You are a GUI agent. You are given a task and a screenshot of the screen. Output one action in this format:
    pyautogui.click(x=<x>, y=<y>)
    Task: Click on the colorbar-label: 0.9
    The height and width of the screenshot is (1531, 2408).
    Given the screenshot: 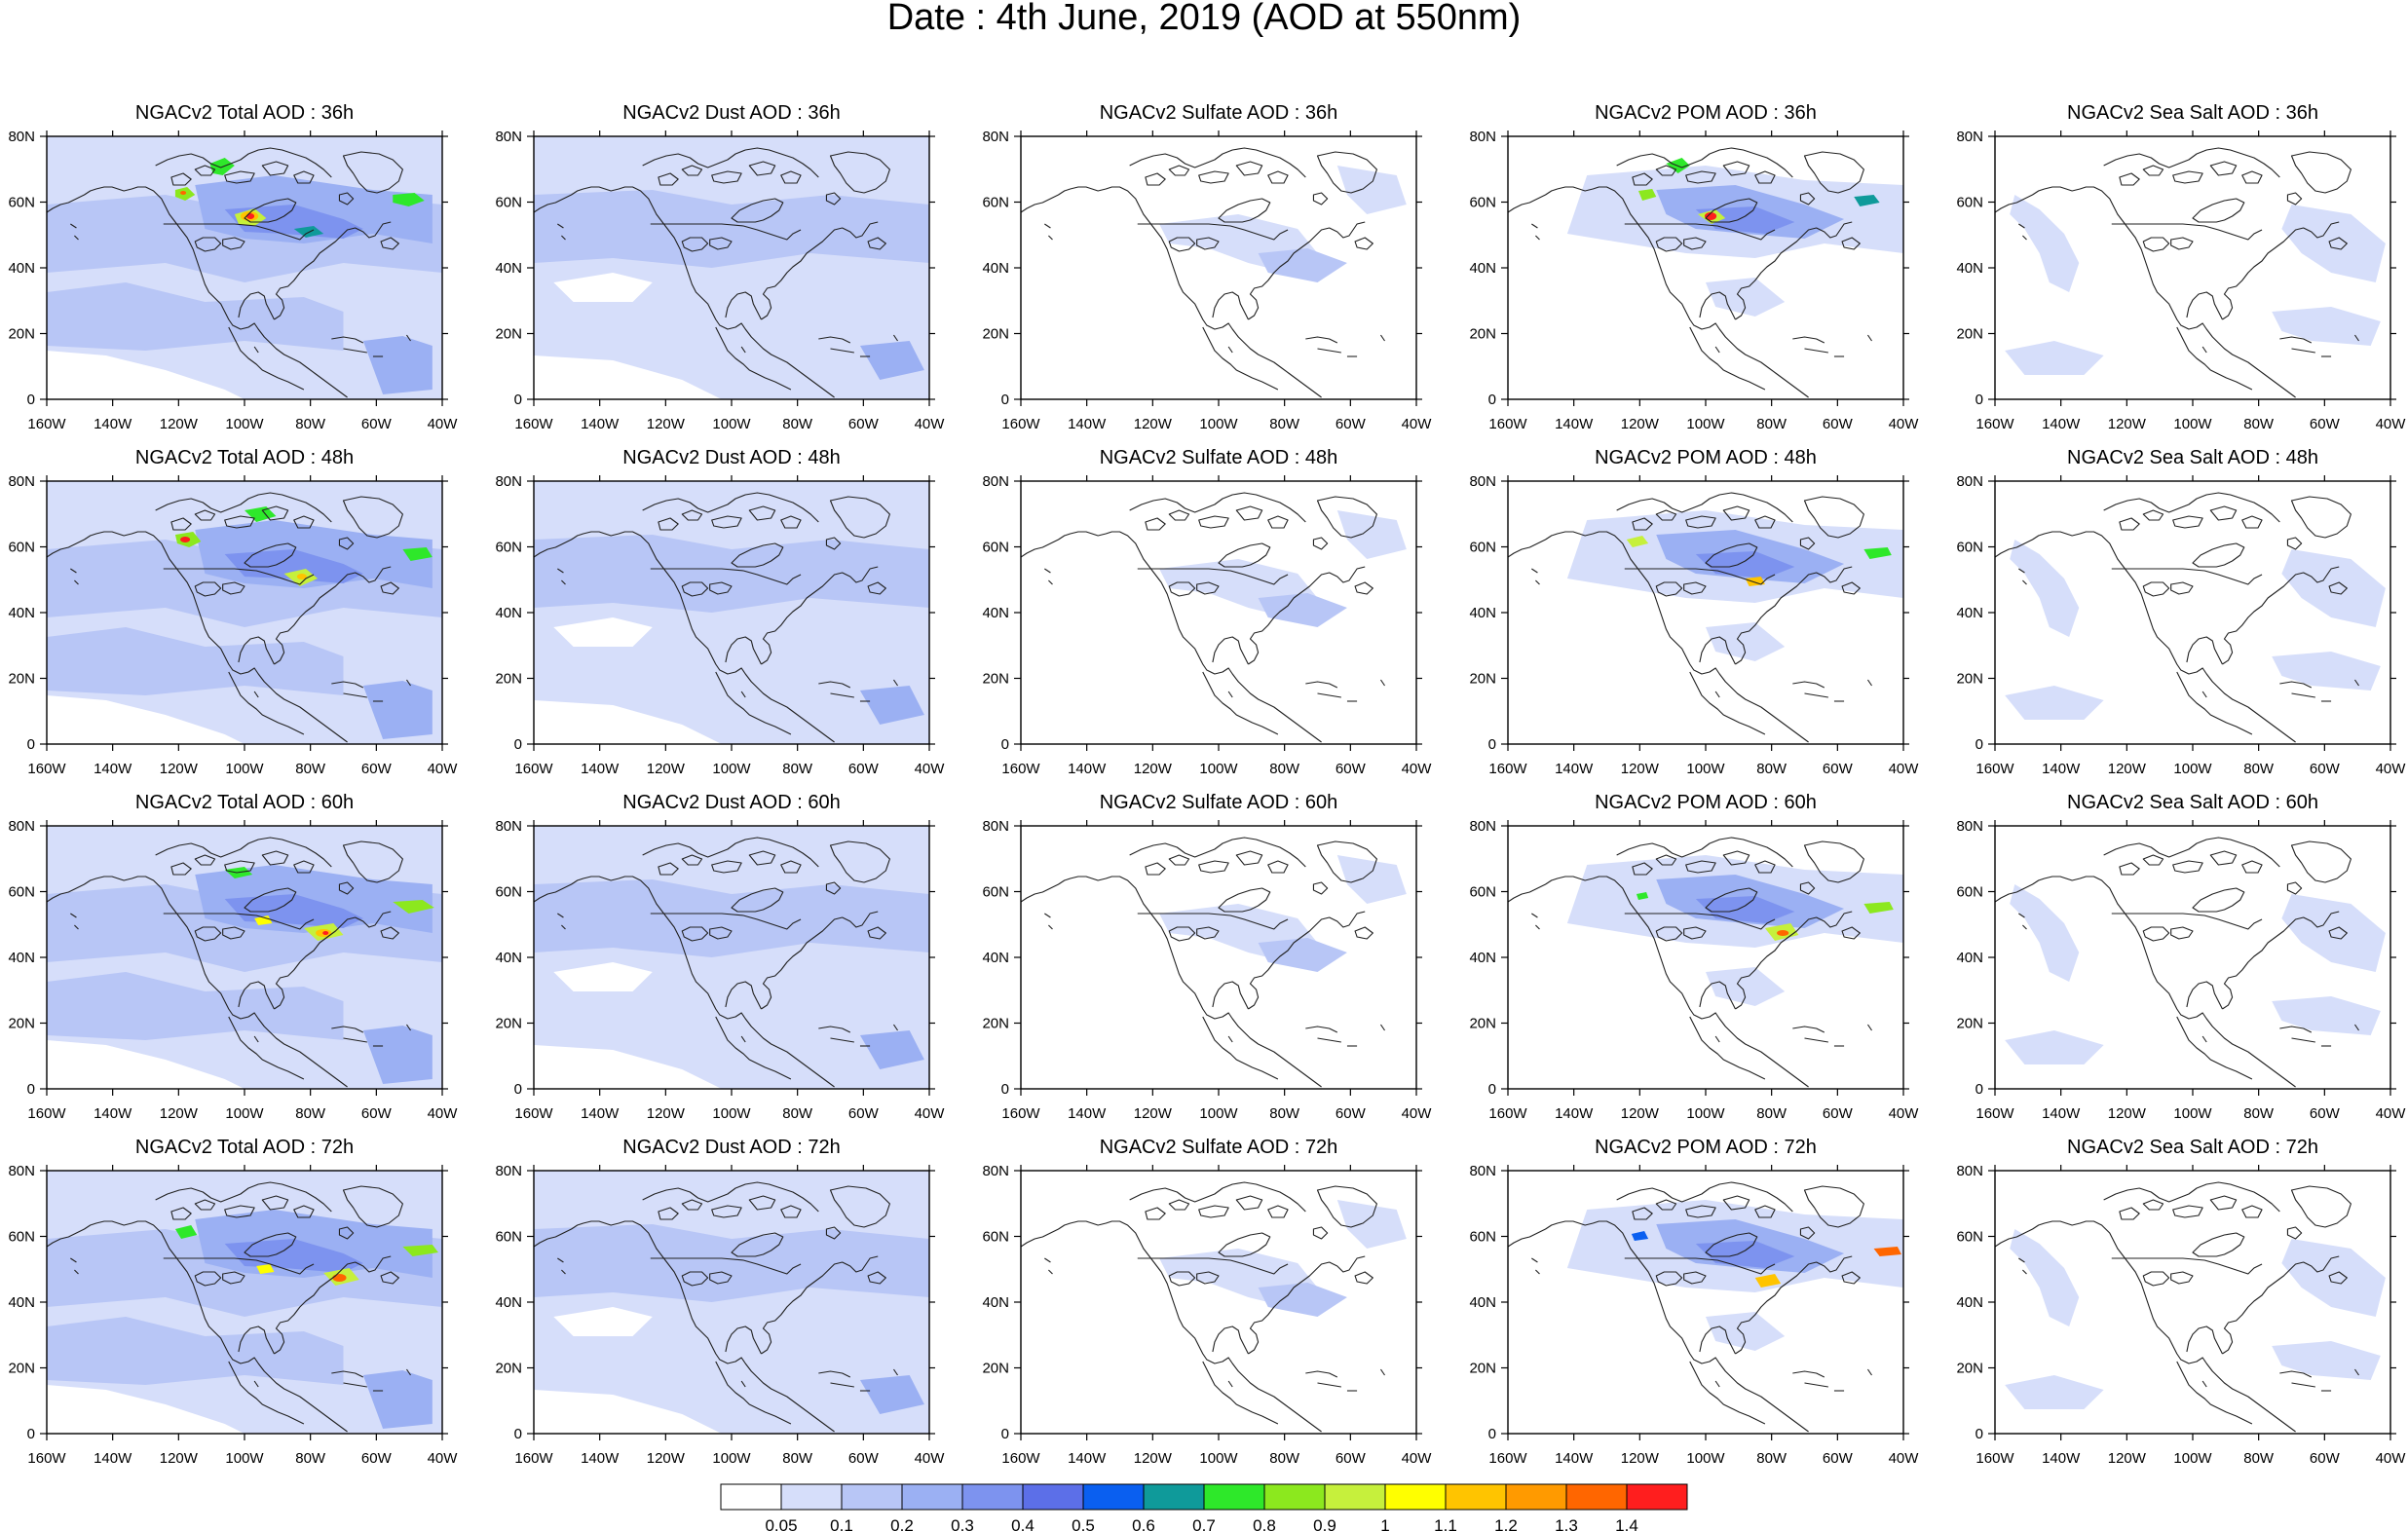 What is the action you would take?
    pyautogui.click(x=1324, y=1523)
    